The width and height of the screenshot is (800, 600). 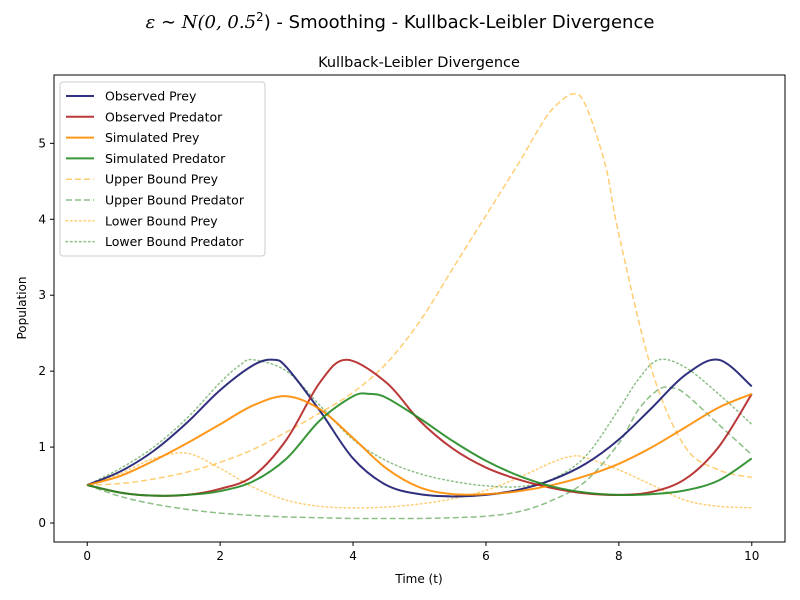 I want to click on y-tick-label: 2, so click(x=42, y=371).